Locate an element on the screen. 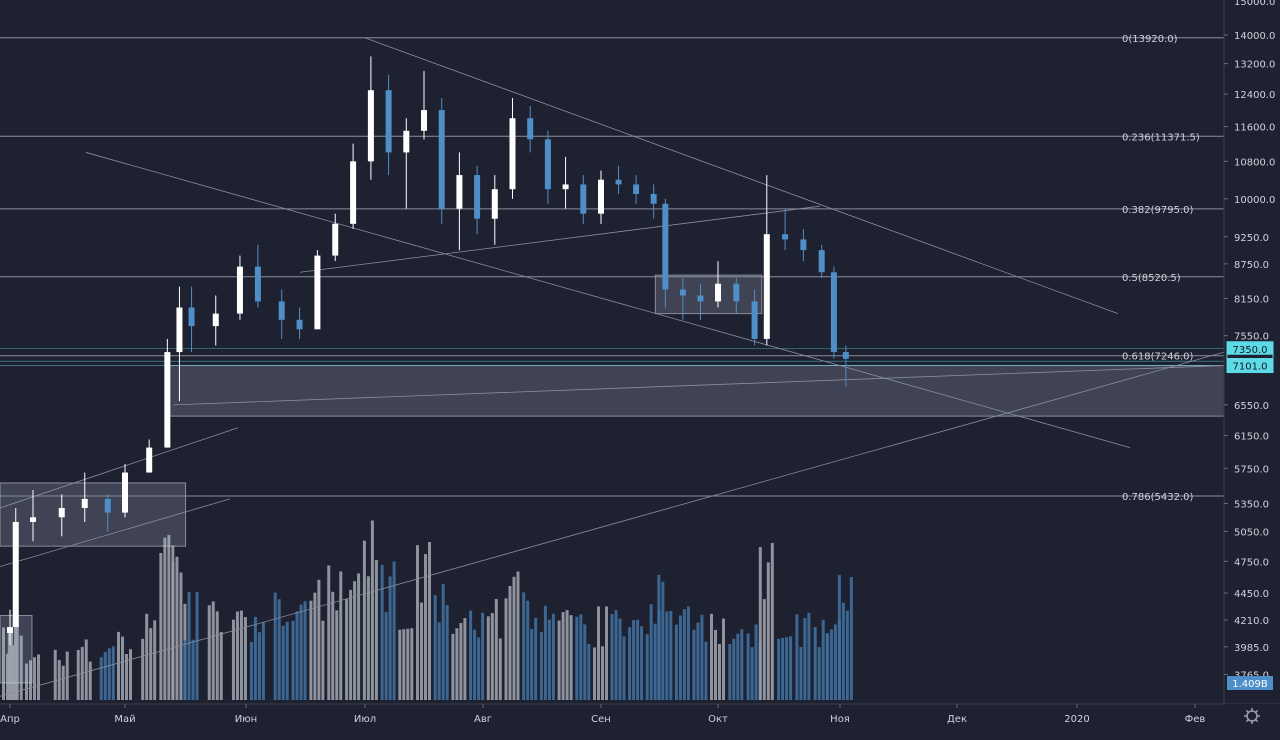 The height and width of the screenshot is (740, 1280). volume-badge is located at coordinates (1250, 683).